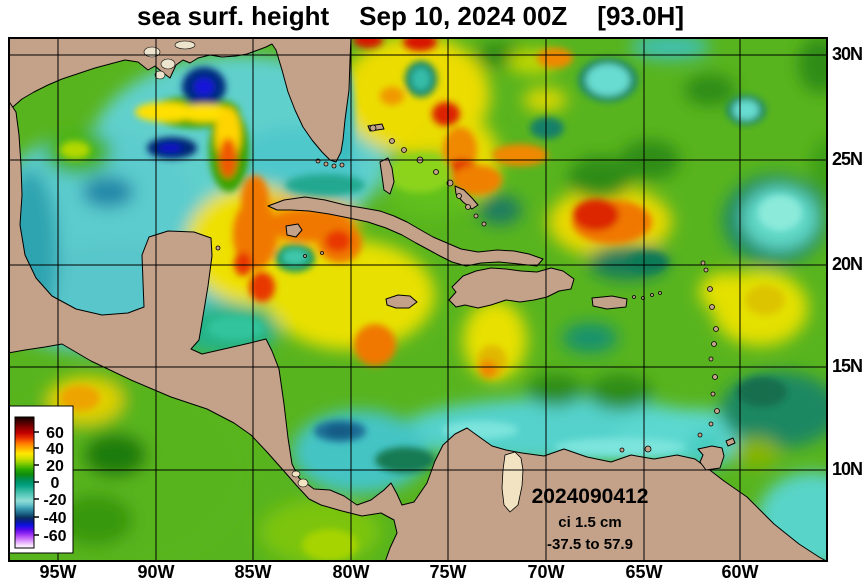 This screenshot has height=581, width=863. Describe the element at coordinates (847, 54) in the screenshot. I see `lat-tick-label: 30N` at that location.